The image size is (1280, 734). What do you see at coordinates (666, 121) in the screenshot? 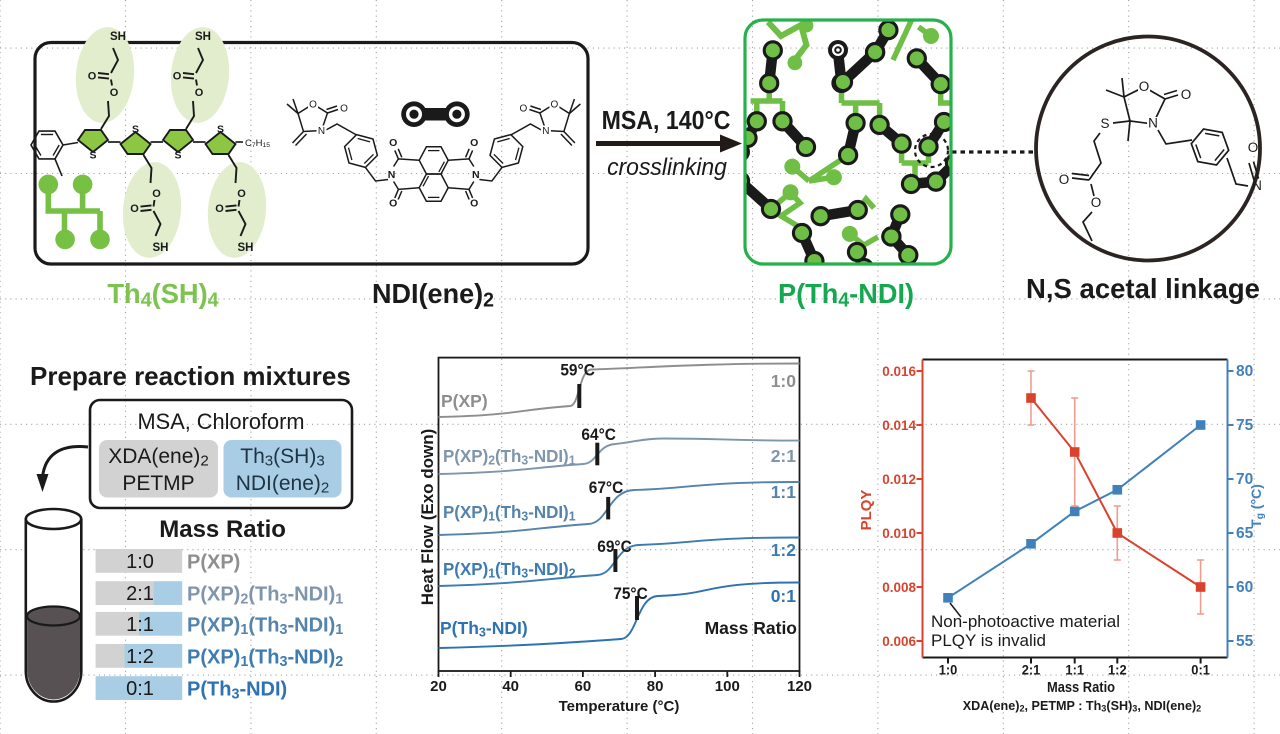
I see `svg-text: MSA, 140°C` at bounding box center [666, 121].